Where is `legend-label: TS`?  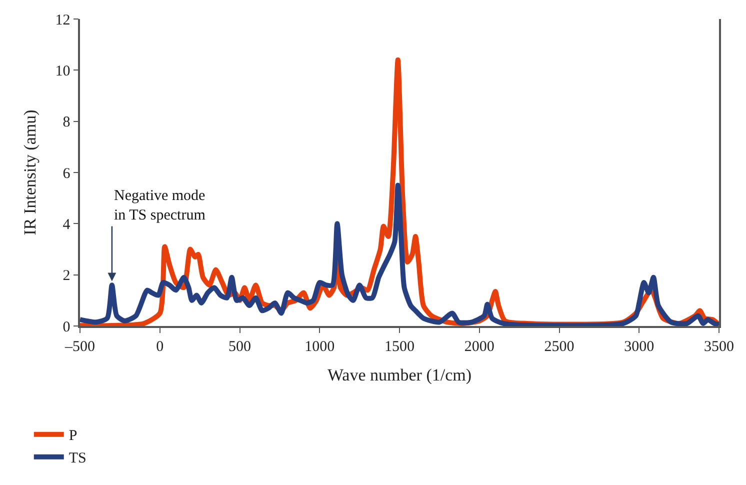 legend-label: TS is located at coordinates (77, 458).